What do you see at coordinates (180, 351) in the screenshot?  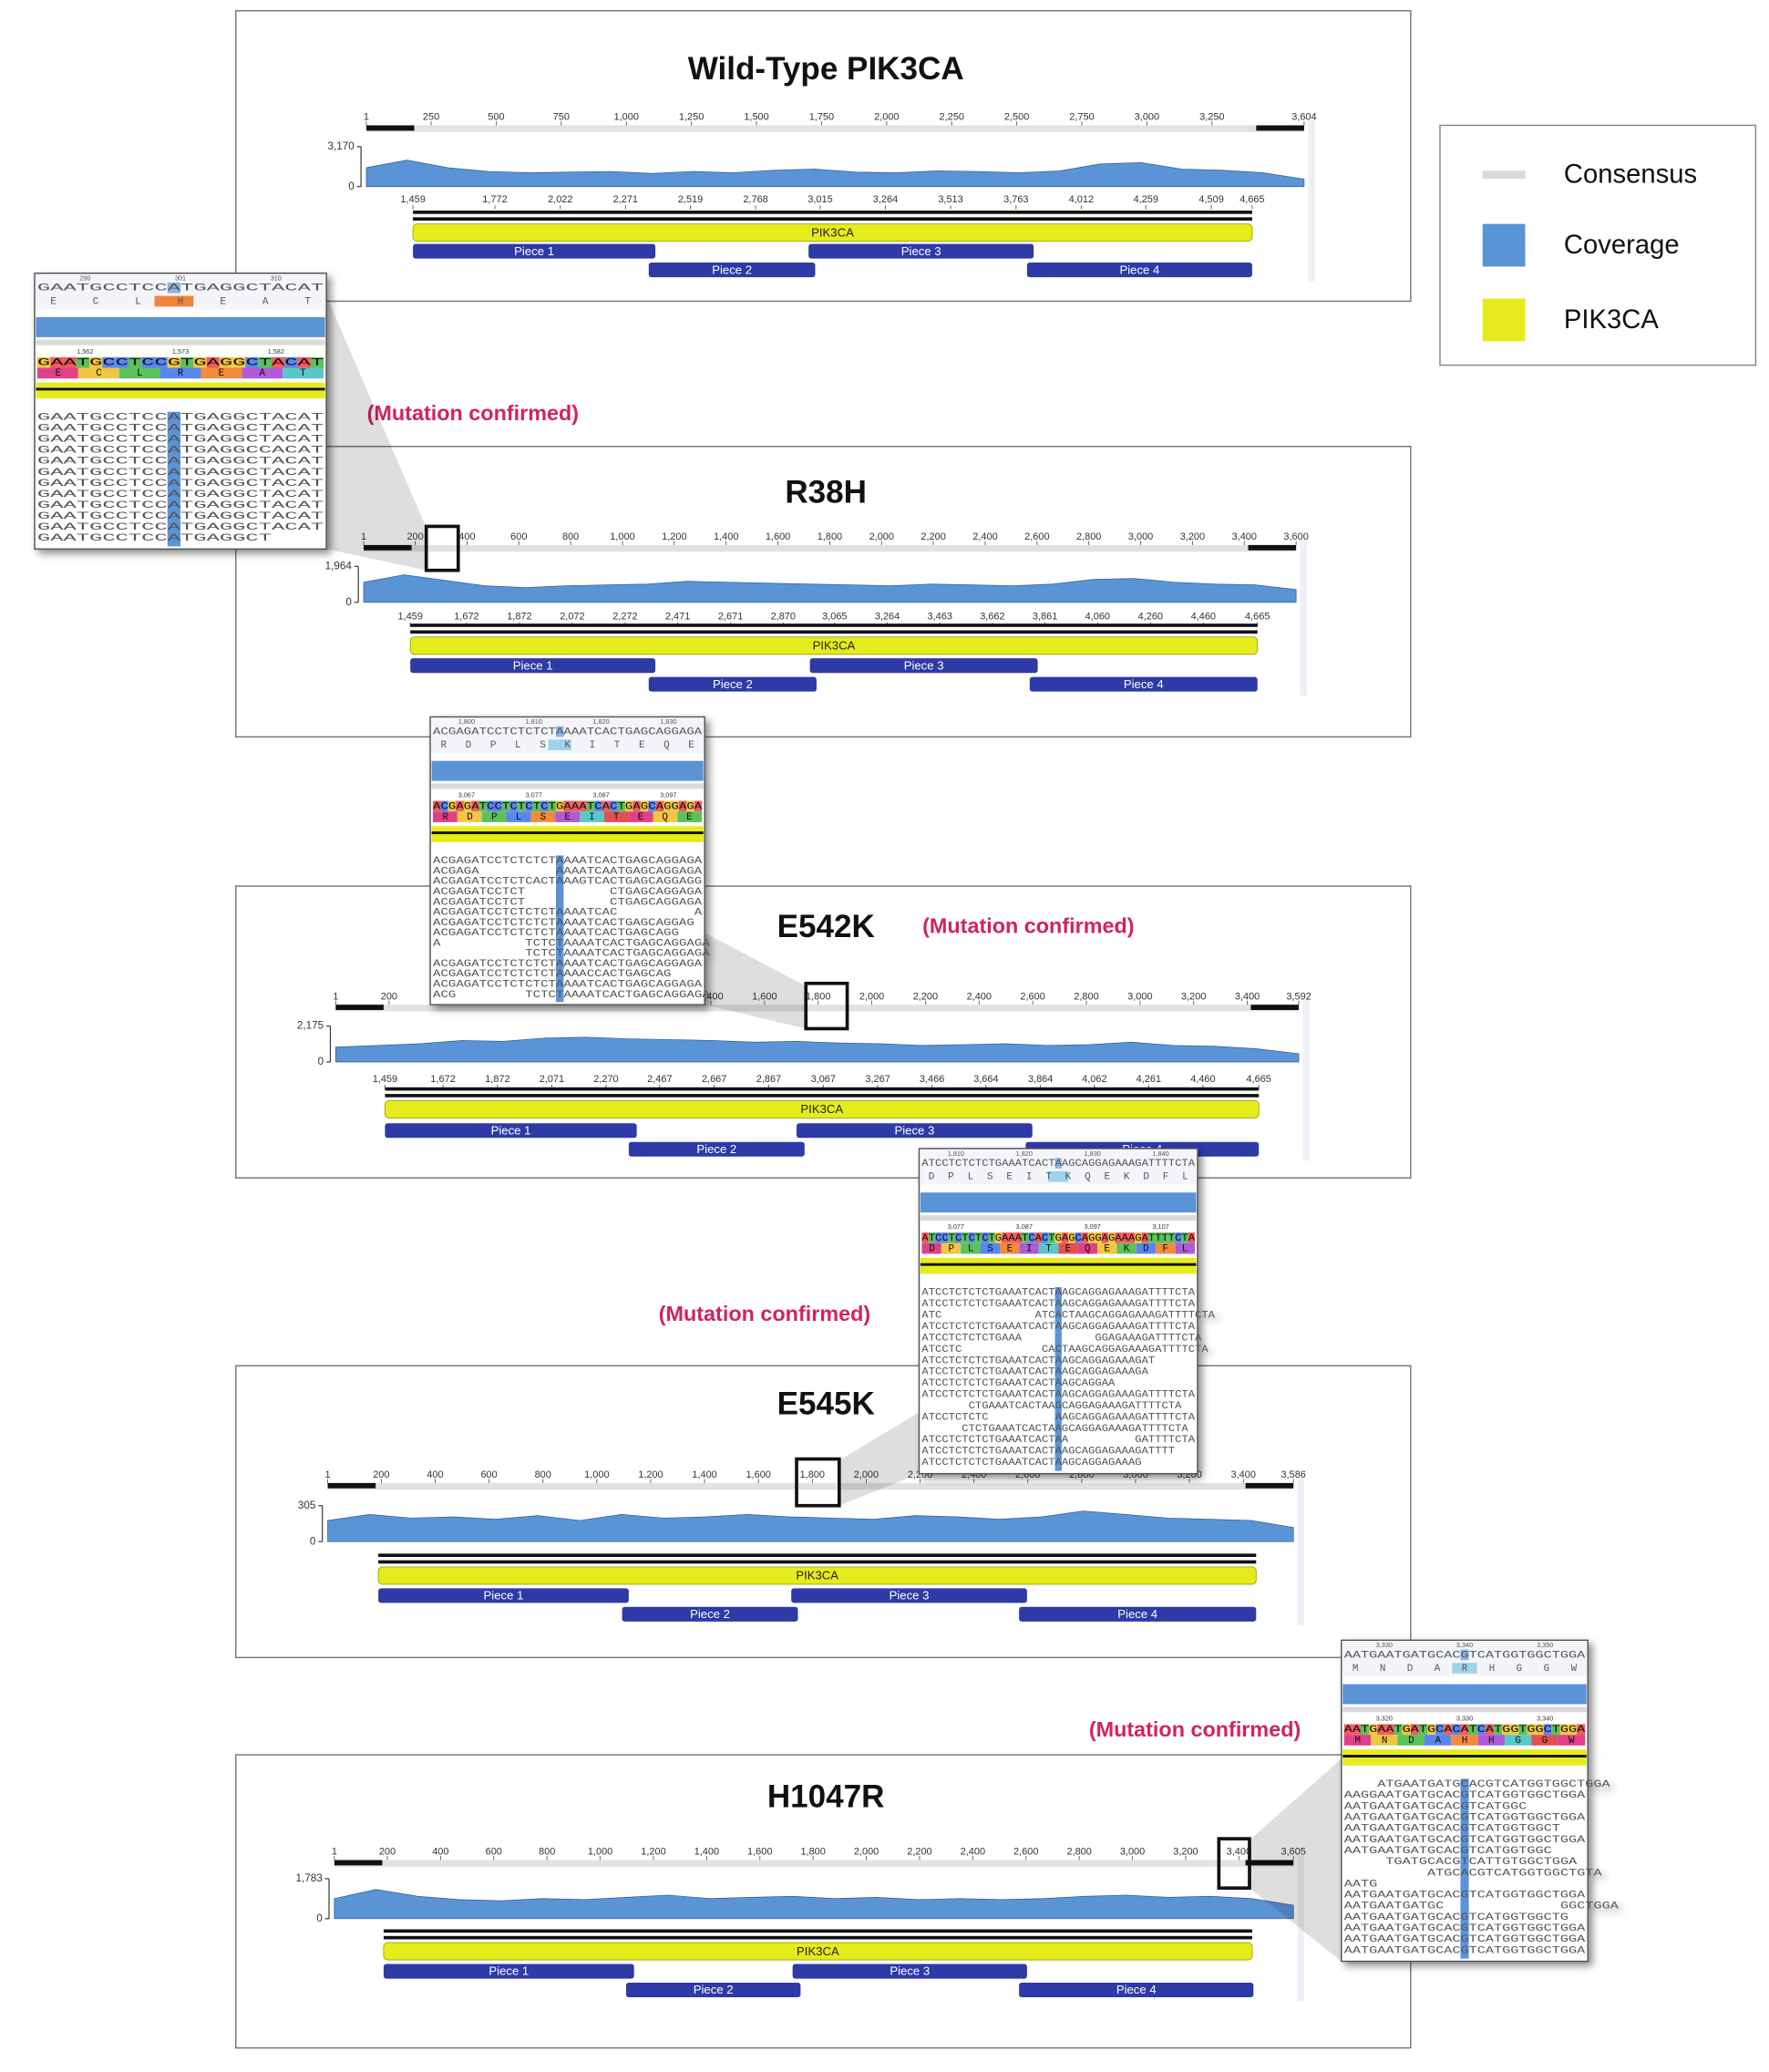 I see `inset-label: 1,573` at bounding box center [180, 351].